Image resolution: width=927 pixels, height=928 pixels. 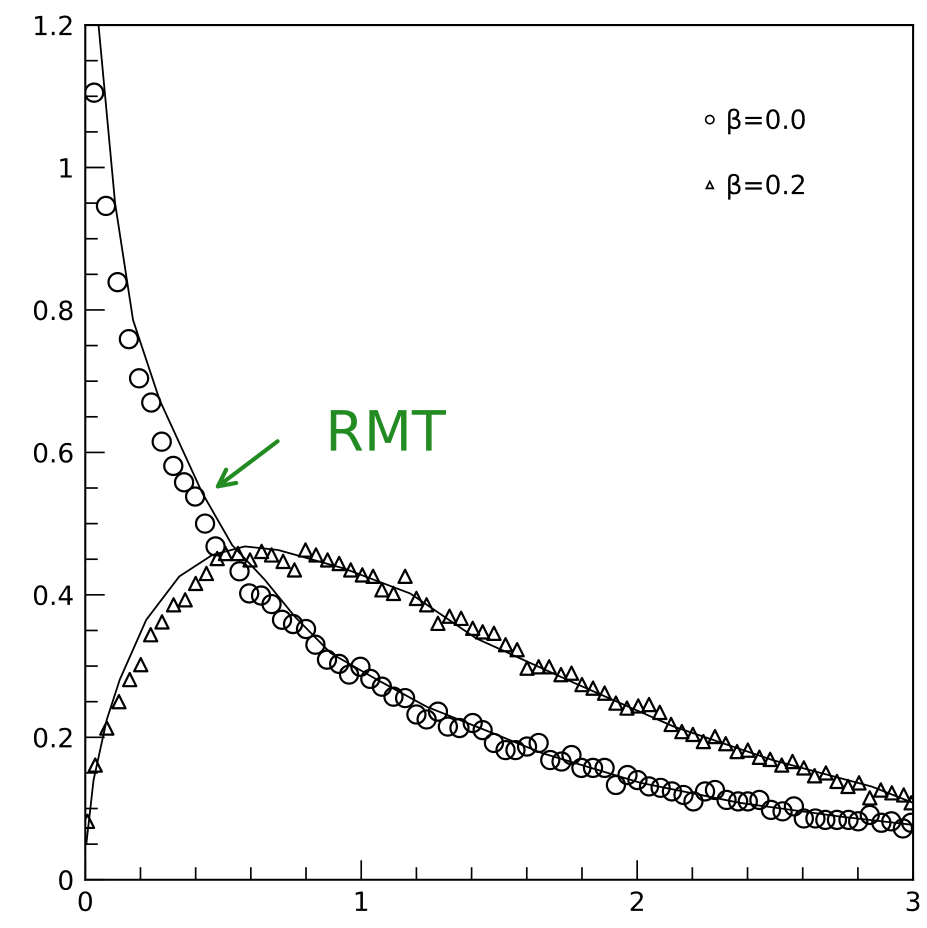 I want to click on x-tick-label: 2, so click(x=636, y=901).